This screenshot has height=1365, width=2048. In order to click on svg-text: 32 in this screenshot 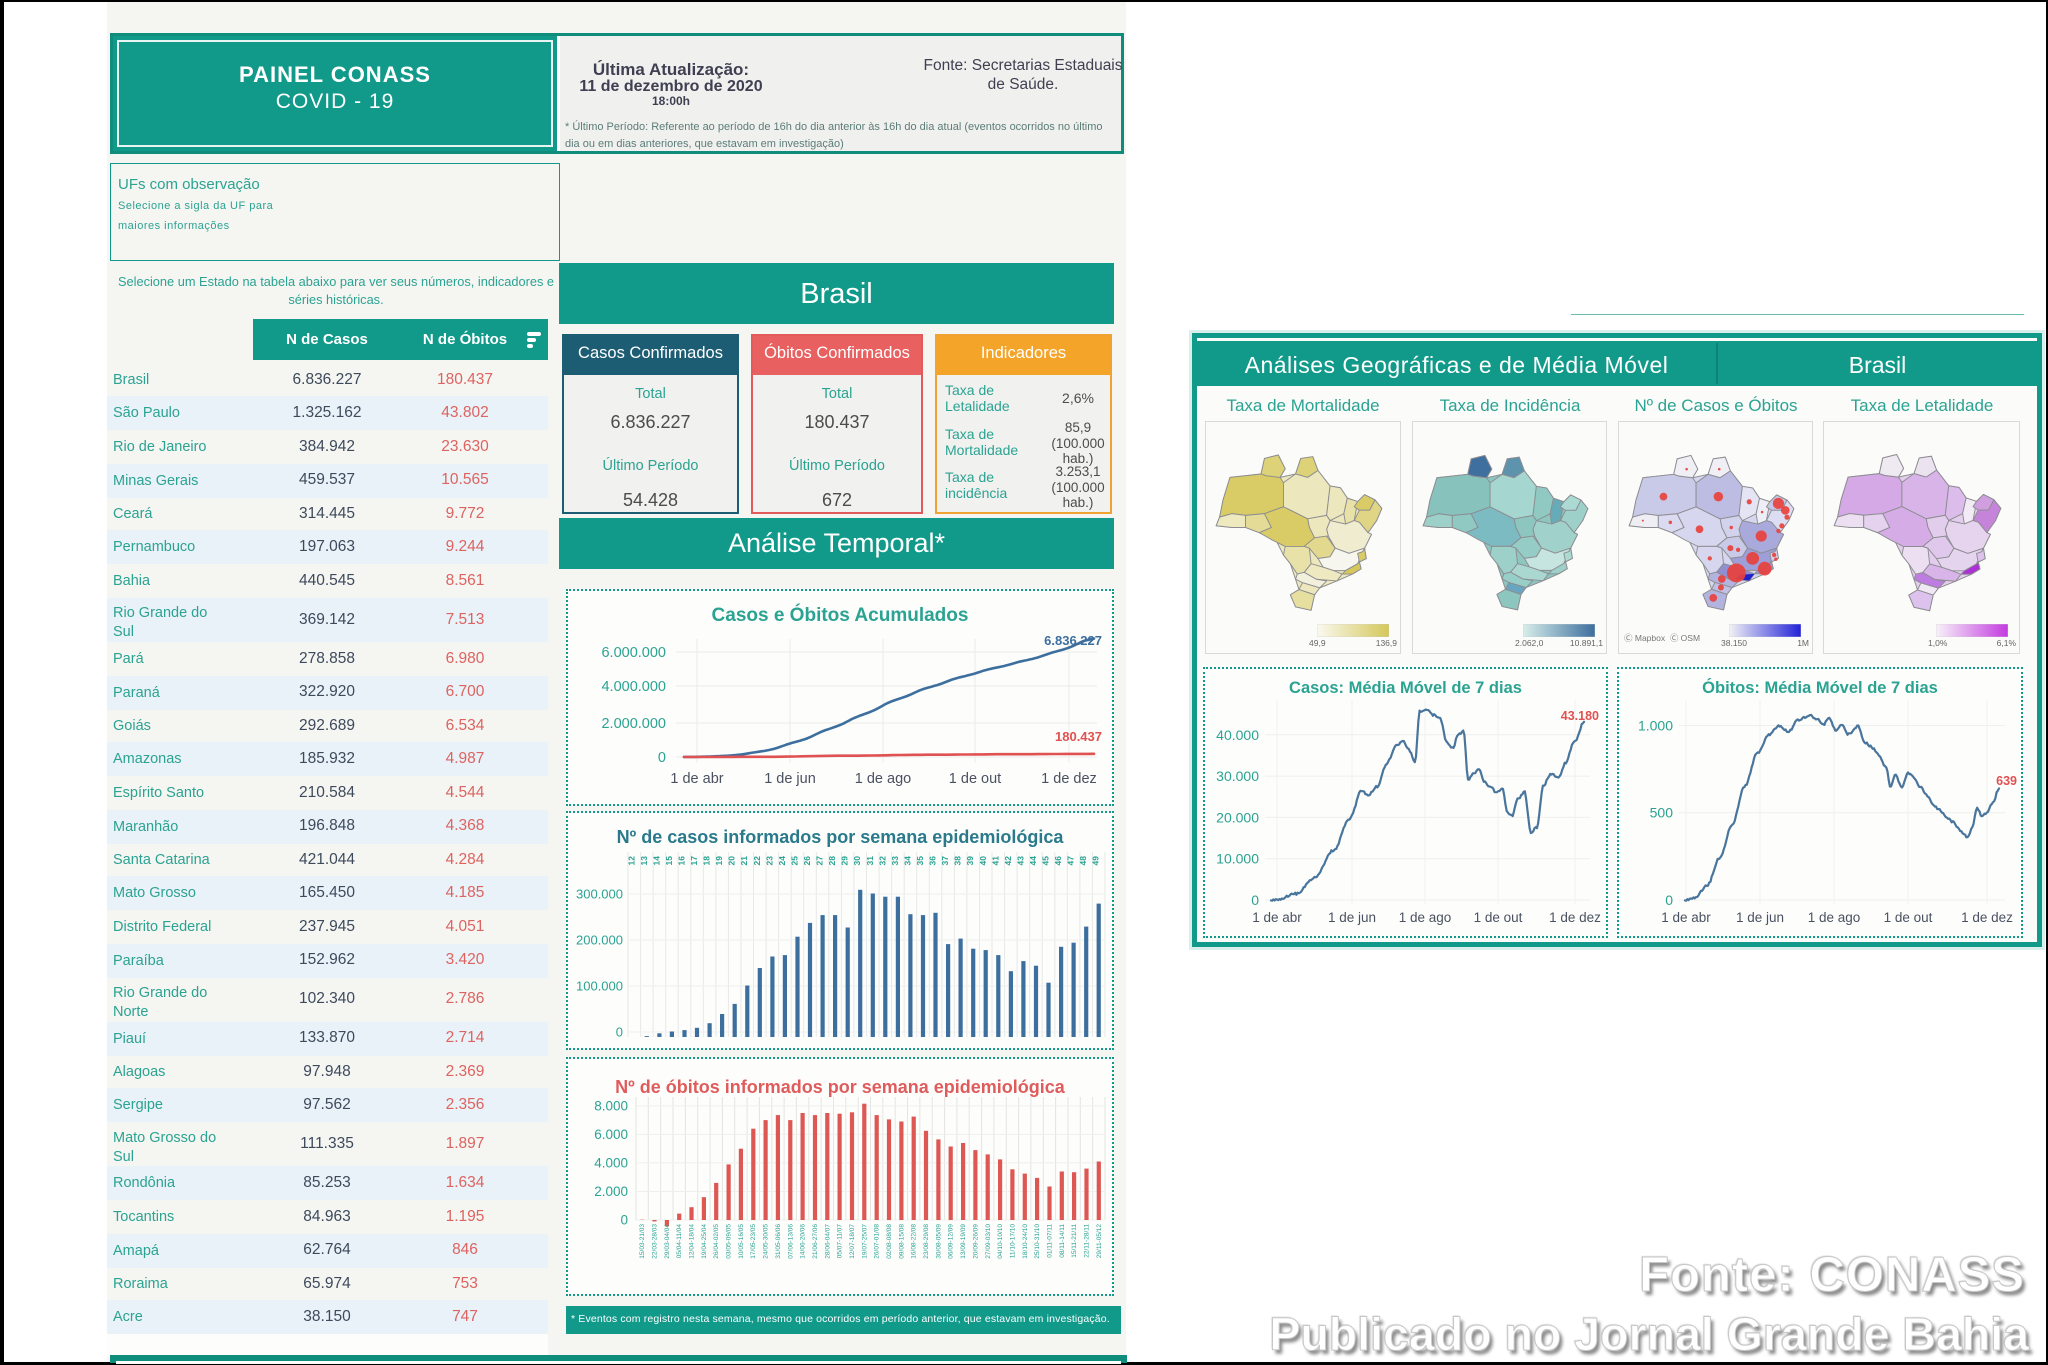, I will do `click(882, 861)`.